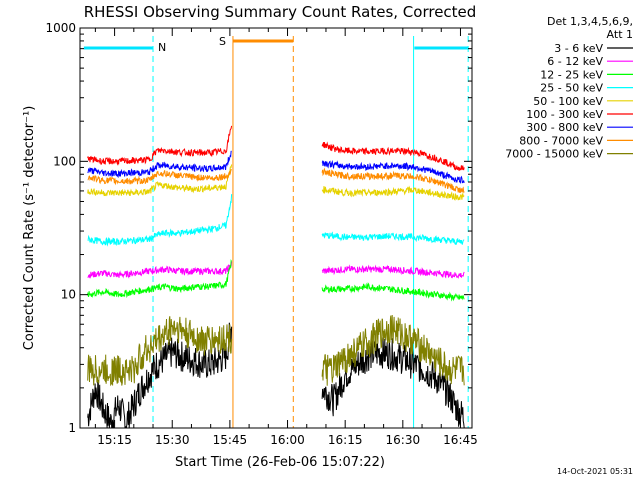  What do you see at coordinates (230, 440) in the screenshot?
I see `x-tick-label: 15:45` at bounding box center [230, 440].